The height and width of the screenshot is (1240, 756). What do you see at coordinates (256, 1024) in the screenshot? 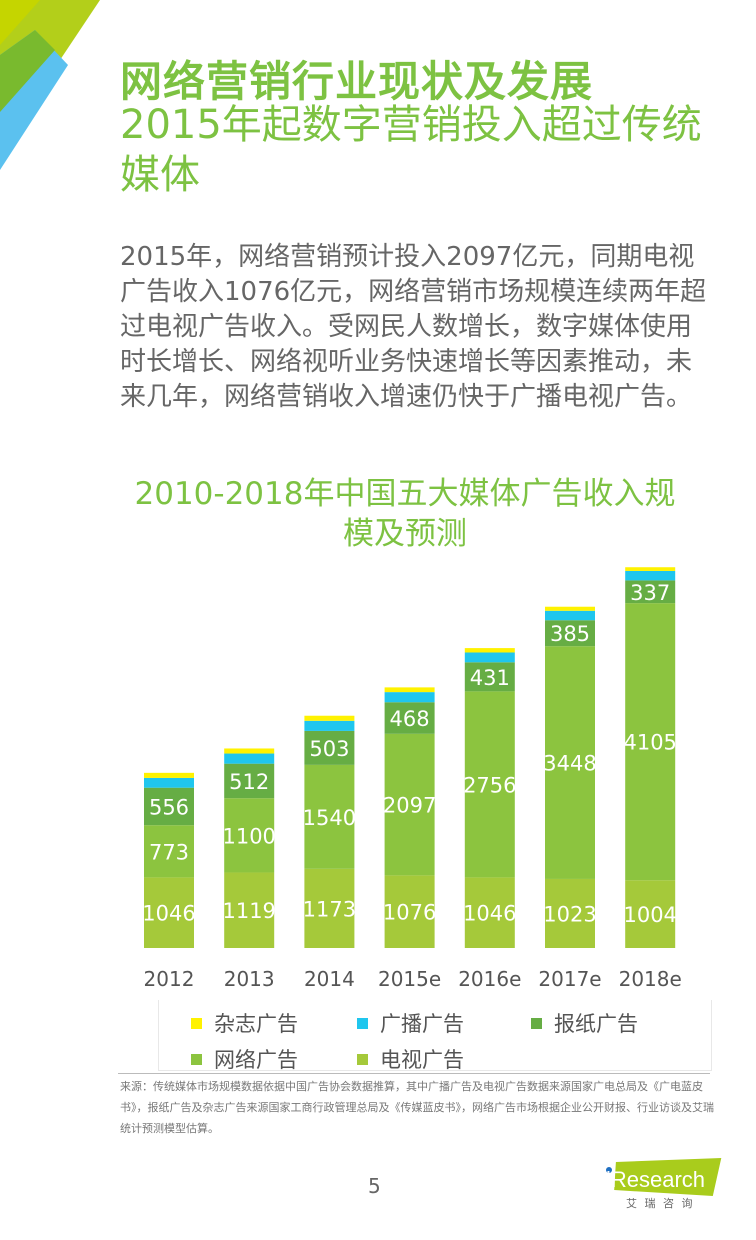
I see `legend-label: 杂志广告` at bounding box center [256, 1024].